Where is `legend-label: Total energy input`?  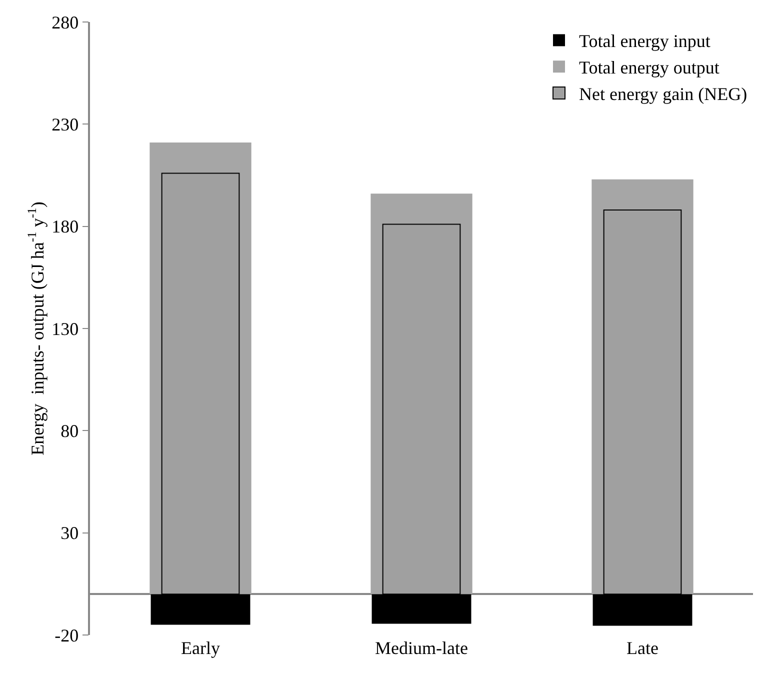
legend-label: Total energy input is located at coordinates (644, 41).